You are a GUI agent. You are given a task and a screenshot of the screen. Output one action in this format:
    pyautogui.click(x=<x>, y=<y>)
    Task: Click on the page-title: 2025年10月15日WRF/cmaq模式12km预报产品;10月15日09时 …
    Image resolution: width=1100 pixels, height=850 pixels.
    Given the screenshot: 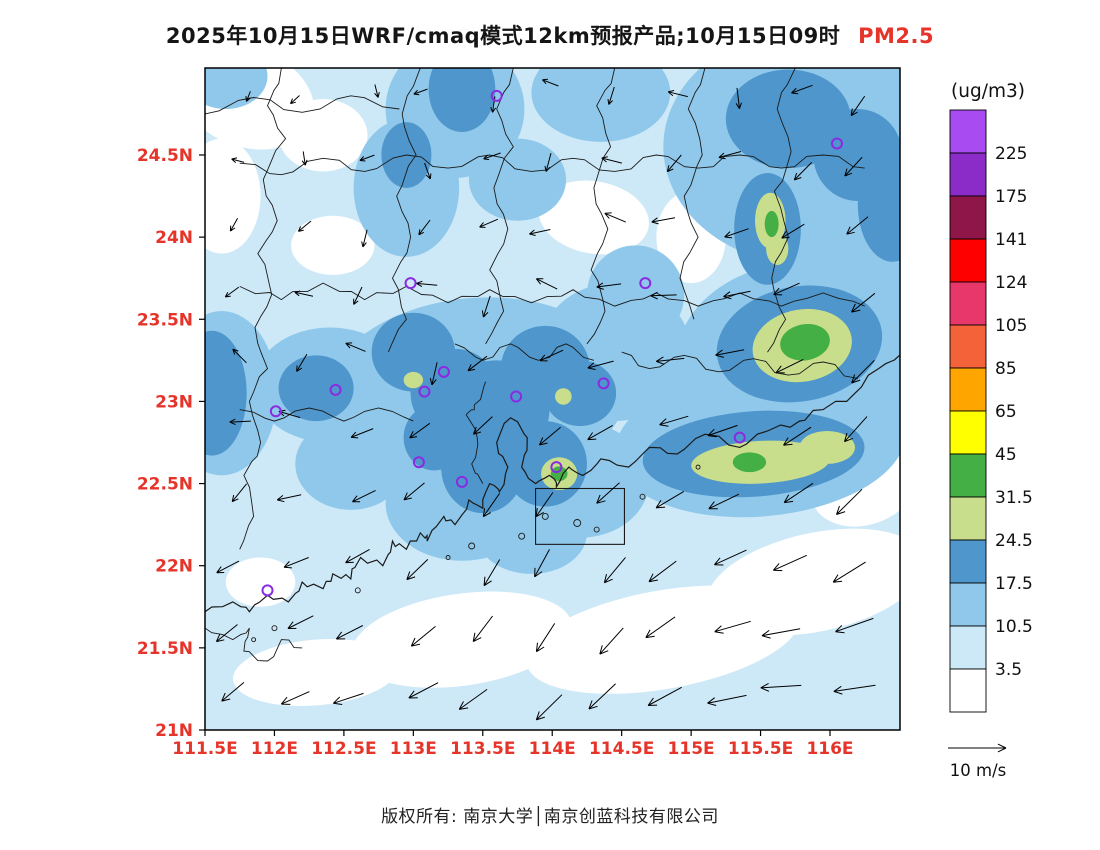 What is the action you would take?
    pyautogui.click(x=550, y=35)
    